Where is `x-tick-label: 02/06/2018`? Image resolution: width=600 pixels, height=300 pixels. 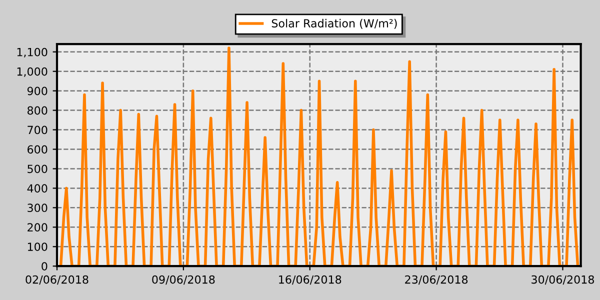
x-tick-label: 02/06/2018 is located at coordinates (57, 280).